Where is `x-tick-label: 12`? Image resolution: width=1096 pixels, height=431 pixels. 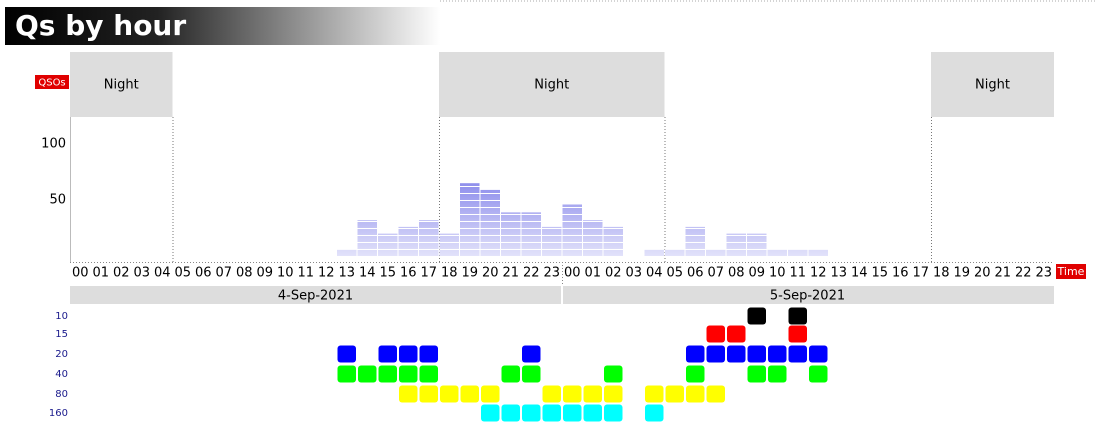 x-tick-label: 12 is located at coordinates (818, 273).